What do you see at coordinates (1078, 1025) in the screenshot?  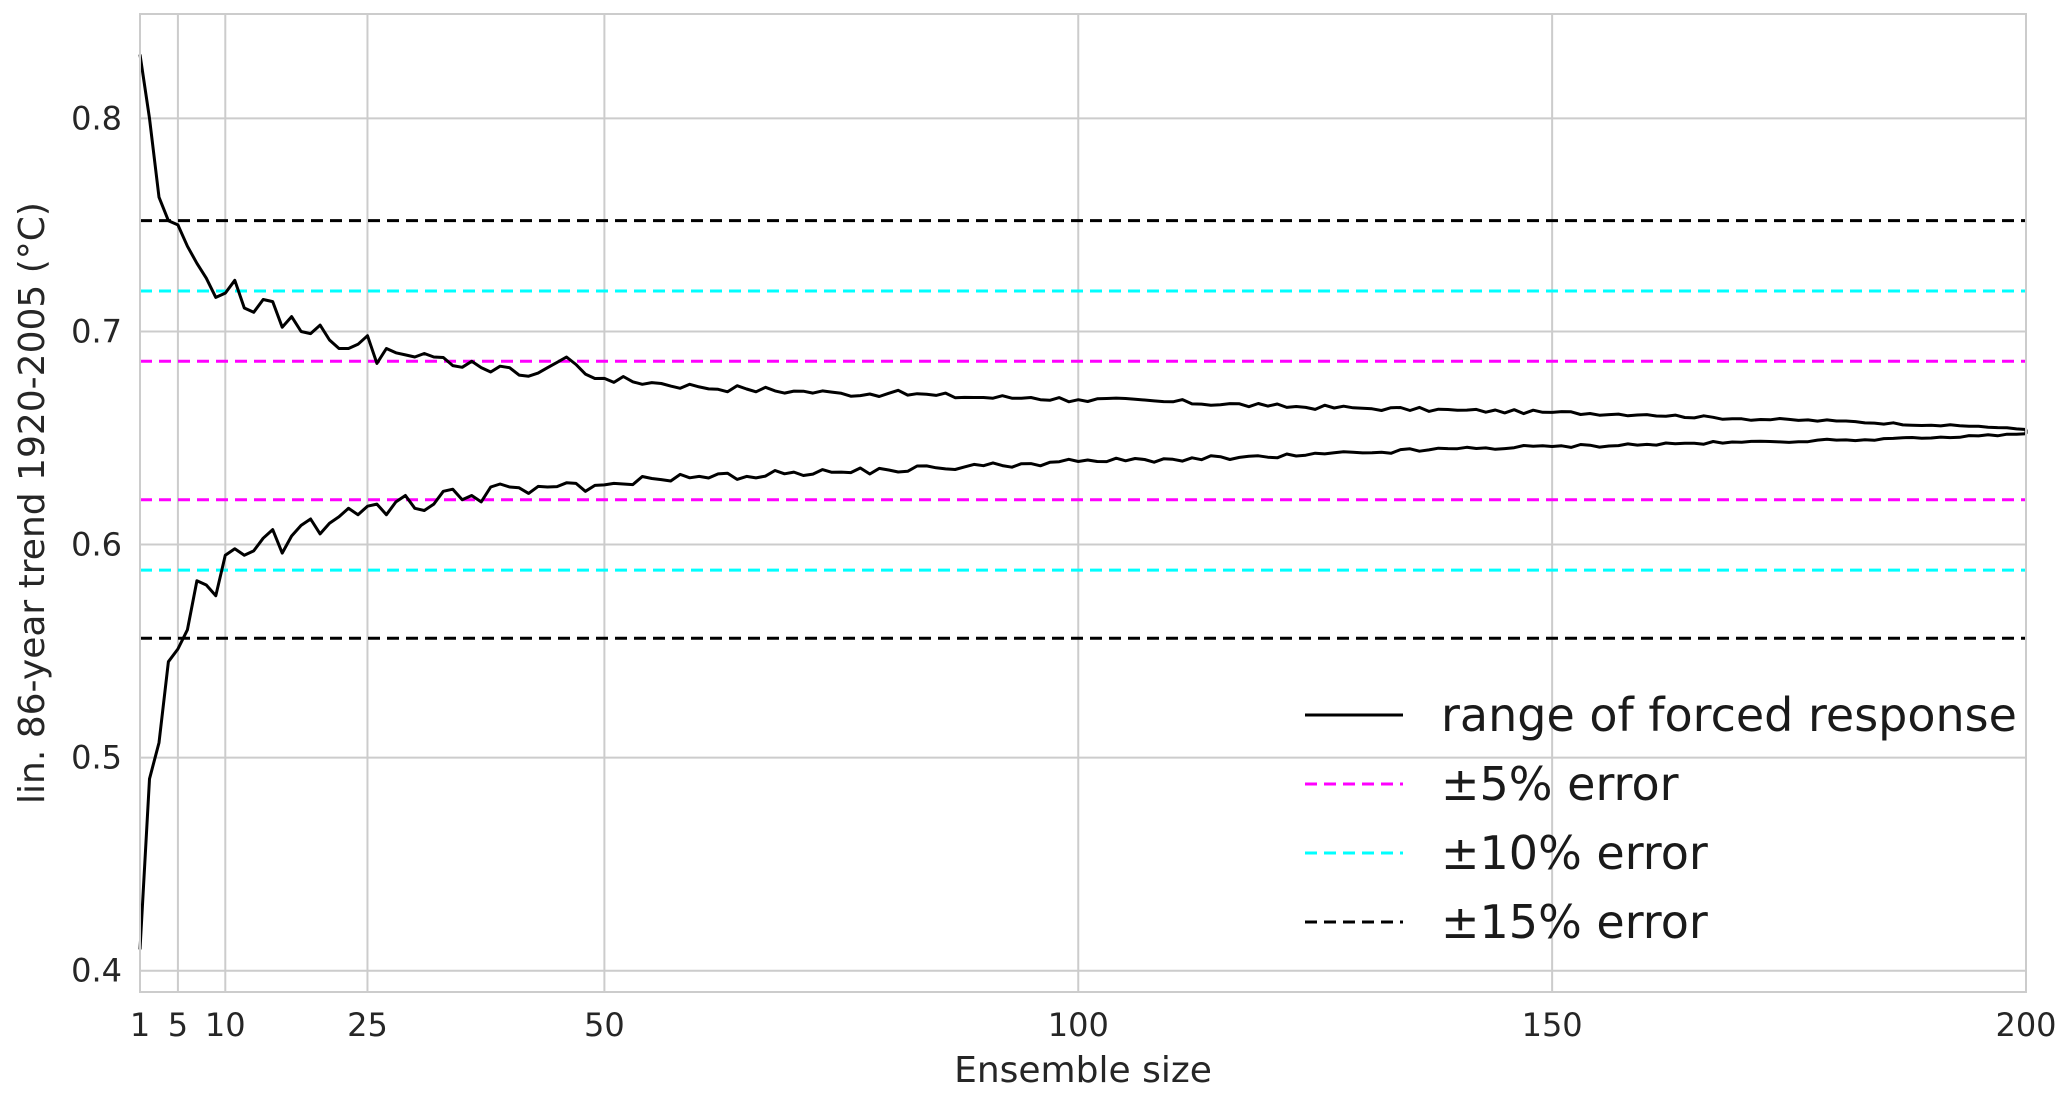 I see `x-tick-label: 100` at bounding box center [1078, 1025].